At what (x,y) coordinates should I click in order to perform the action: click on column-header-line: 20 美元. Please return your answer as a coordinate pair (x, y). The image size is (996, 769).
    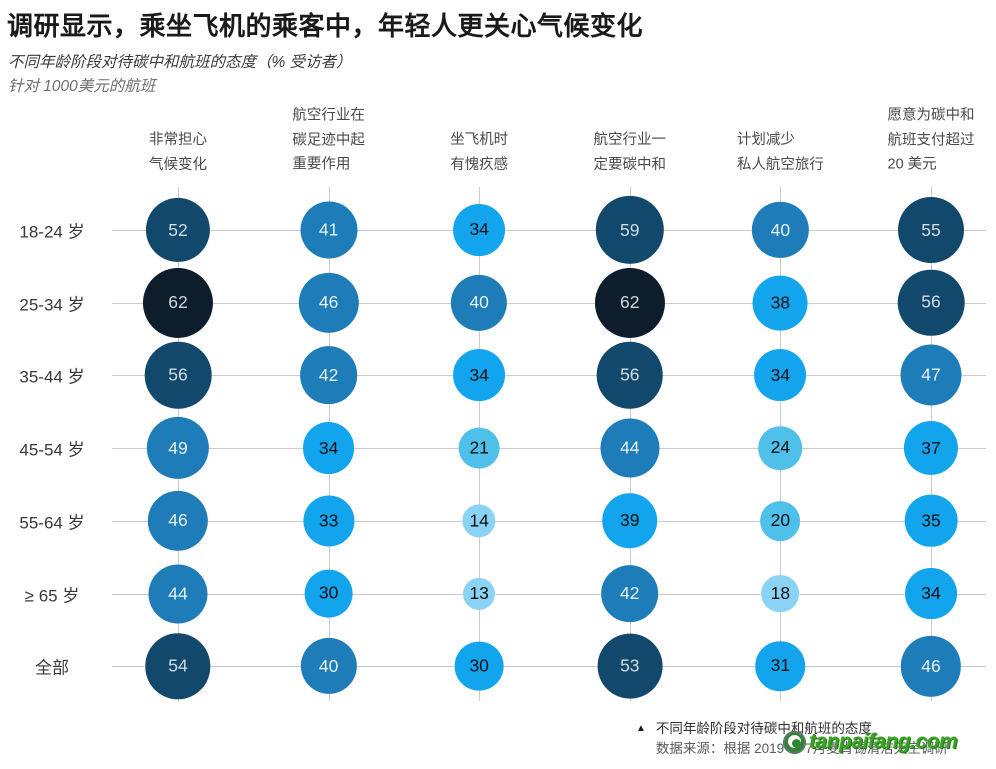
    Looking at the image, I should click on (912, 164).